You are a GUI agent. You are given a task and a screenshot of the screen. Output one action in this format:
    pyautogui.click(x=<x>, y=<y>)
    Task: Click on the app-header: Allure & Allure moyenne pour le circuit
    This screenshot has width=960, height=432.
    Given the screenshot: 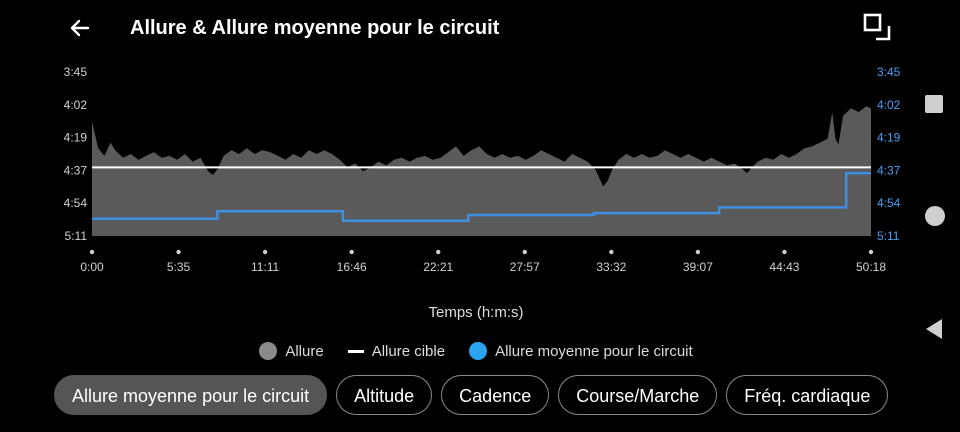 What is the action you would take?
    pyautogui.click(x=455, y=28)
    